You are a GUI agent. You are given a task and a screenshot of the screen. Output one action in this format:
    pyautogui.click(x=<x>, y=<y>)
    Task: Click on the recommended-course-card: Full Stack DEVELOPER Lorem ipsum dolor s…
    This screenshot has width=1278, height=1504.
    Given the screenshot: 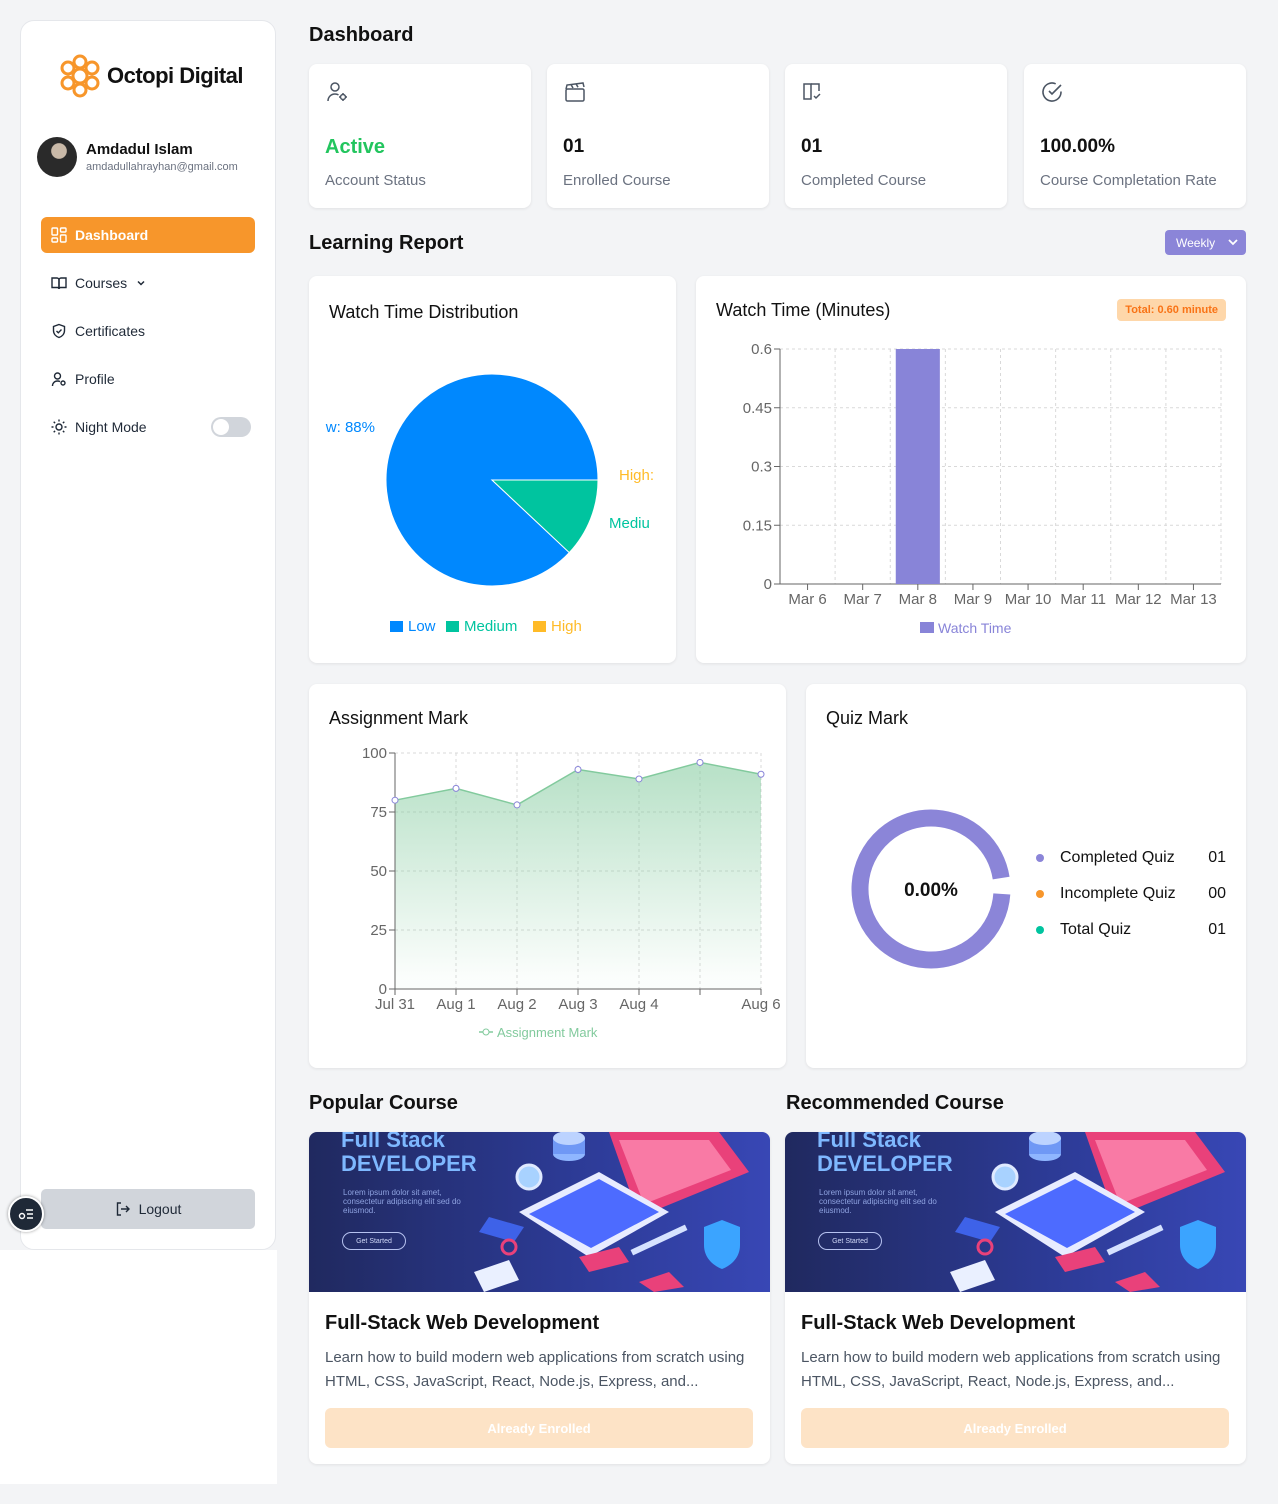 What is the action you would take?
    pyautogui.click(x=1015, y=1298)
    